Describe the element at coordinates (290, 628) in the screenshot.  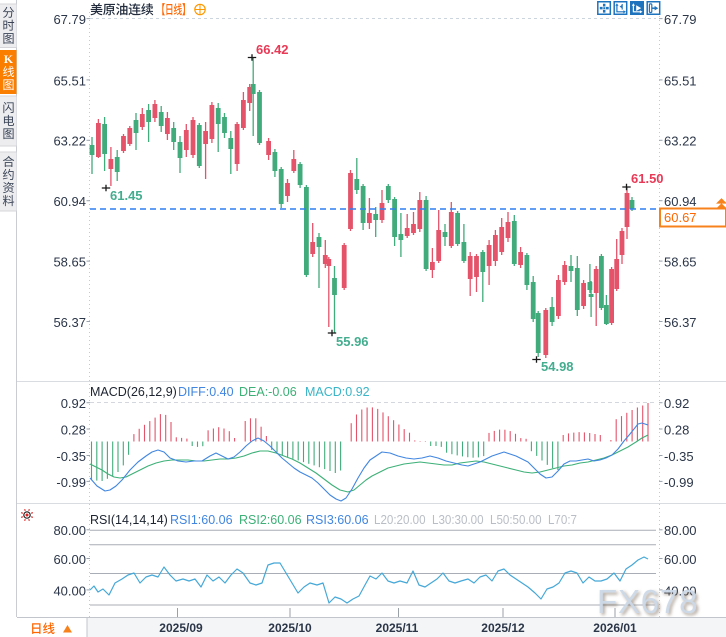
I see `svg-text: 2025/10` at that location.